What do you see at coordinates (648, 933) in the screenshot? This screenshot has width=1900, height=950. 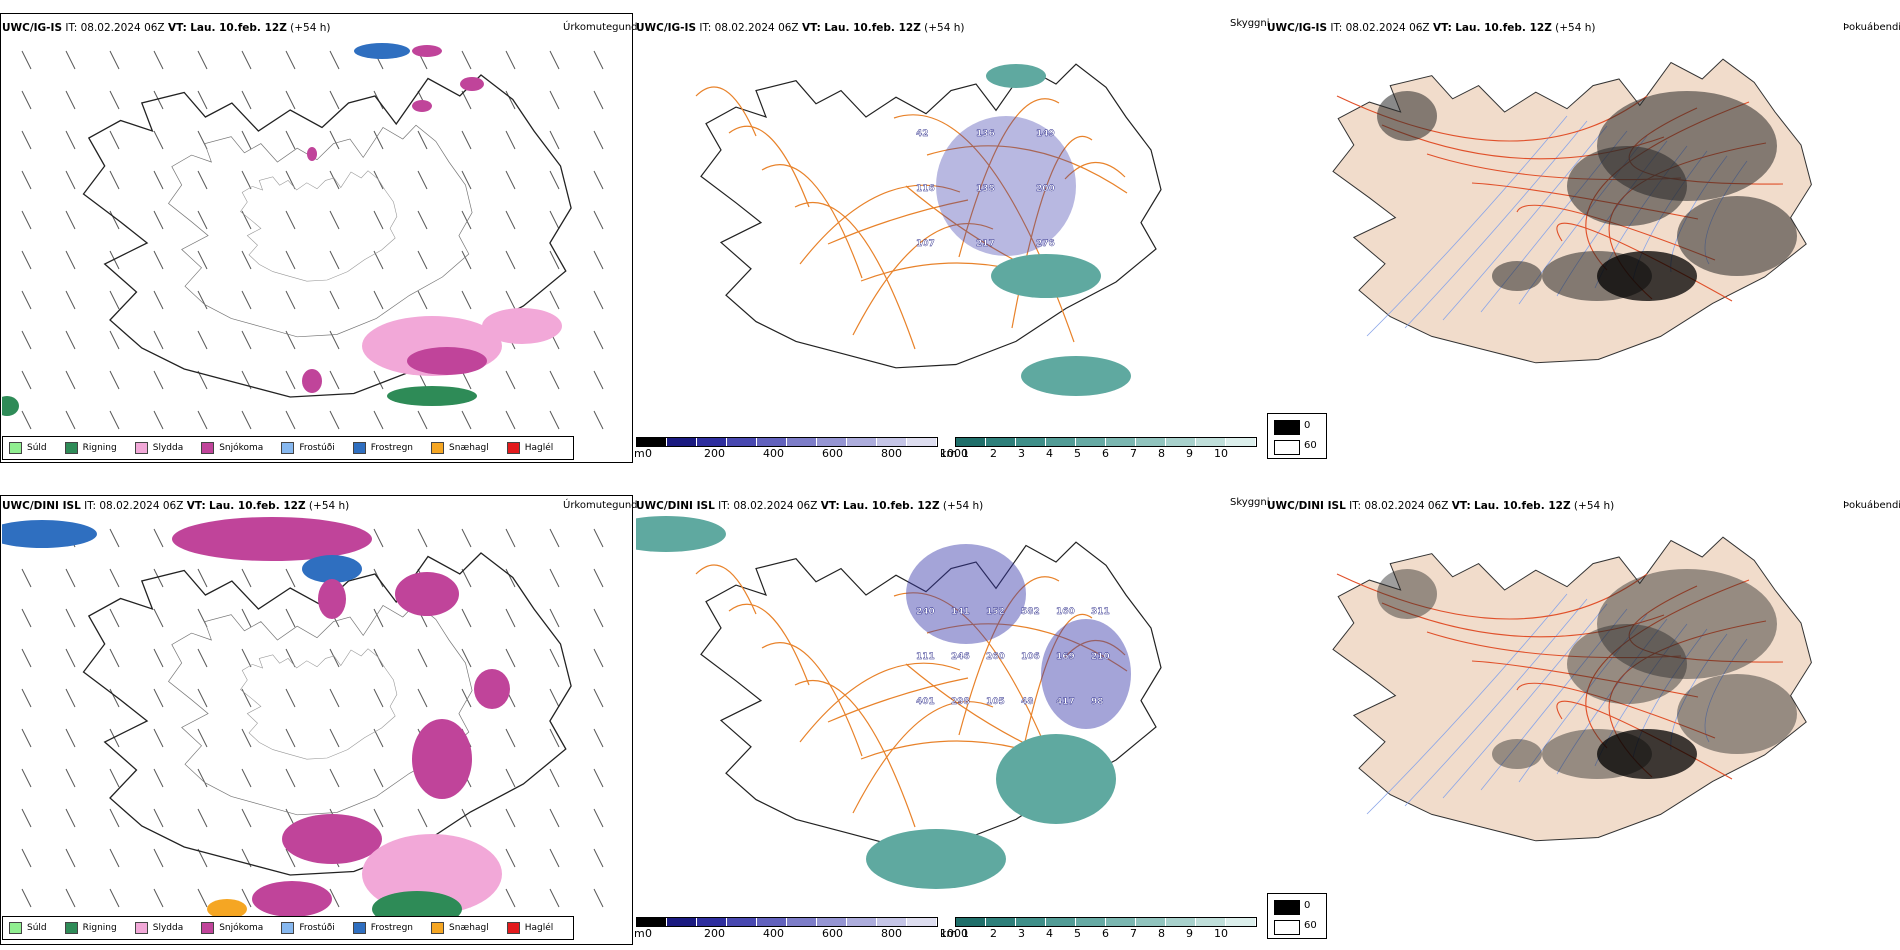 I see `height-scale-tick: 0` at bounding box center [648, 933].